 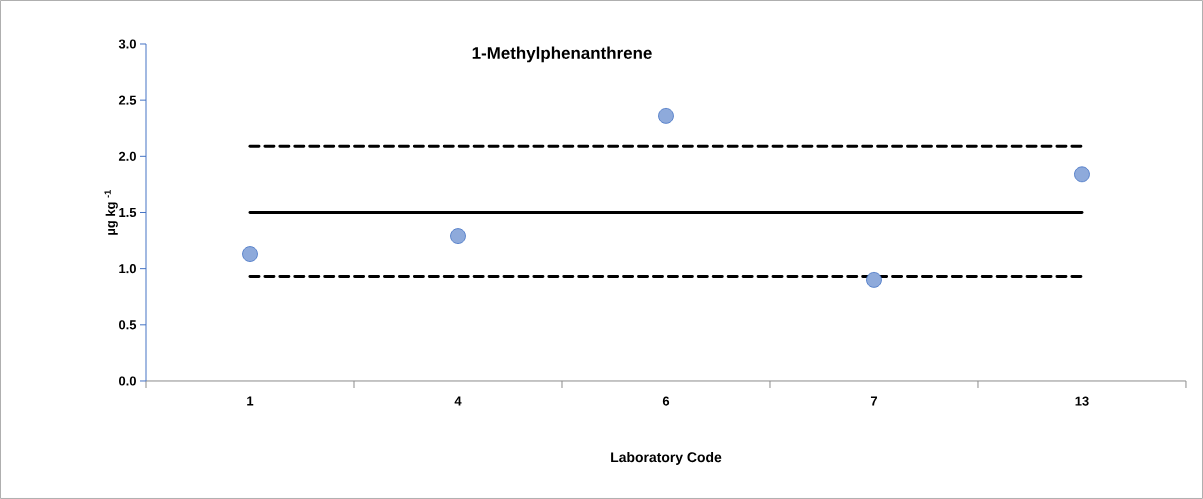 What do you see at coordinates (666, 401) in the screenshot?
I see `x-tick-label: 6` at bounding box center [666, 401].